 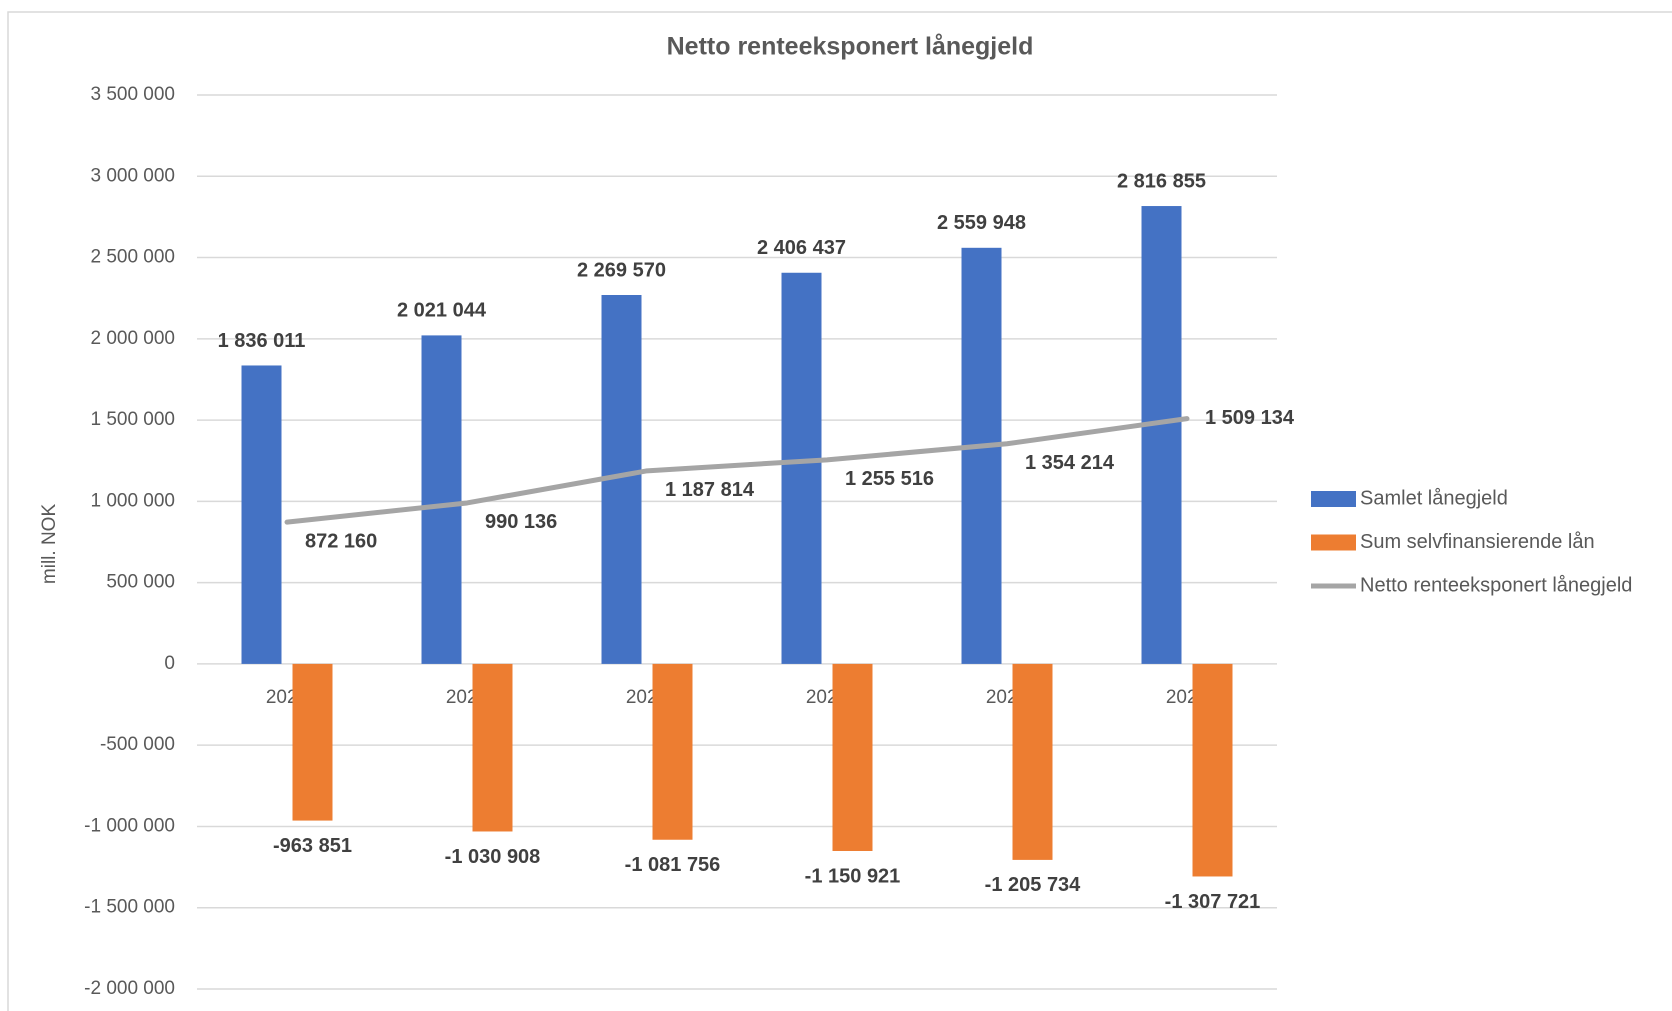 I want to click on y-tick-label: 1 500 000, so click(x=132, y=419).